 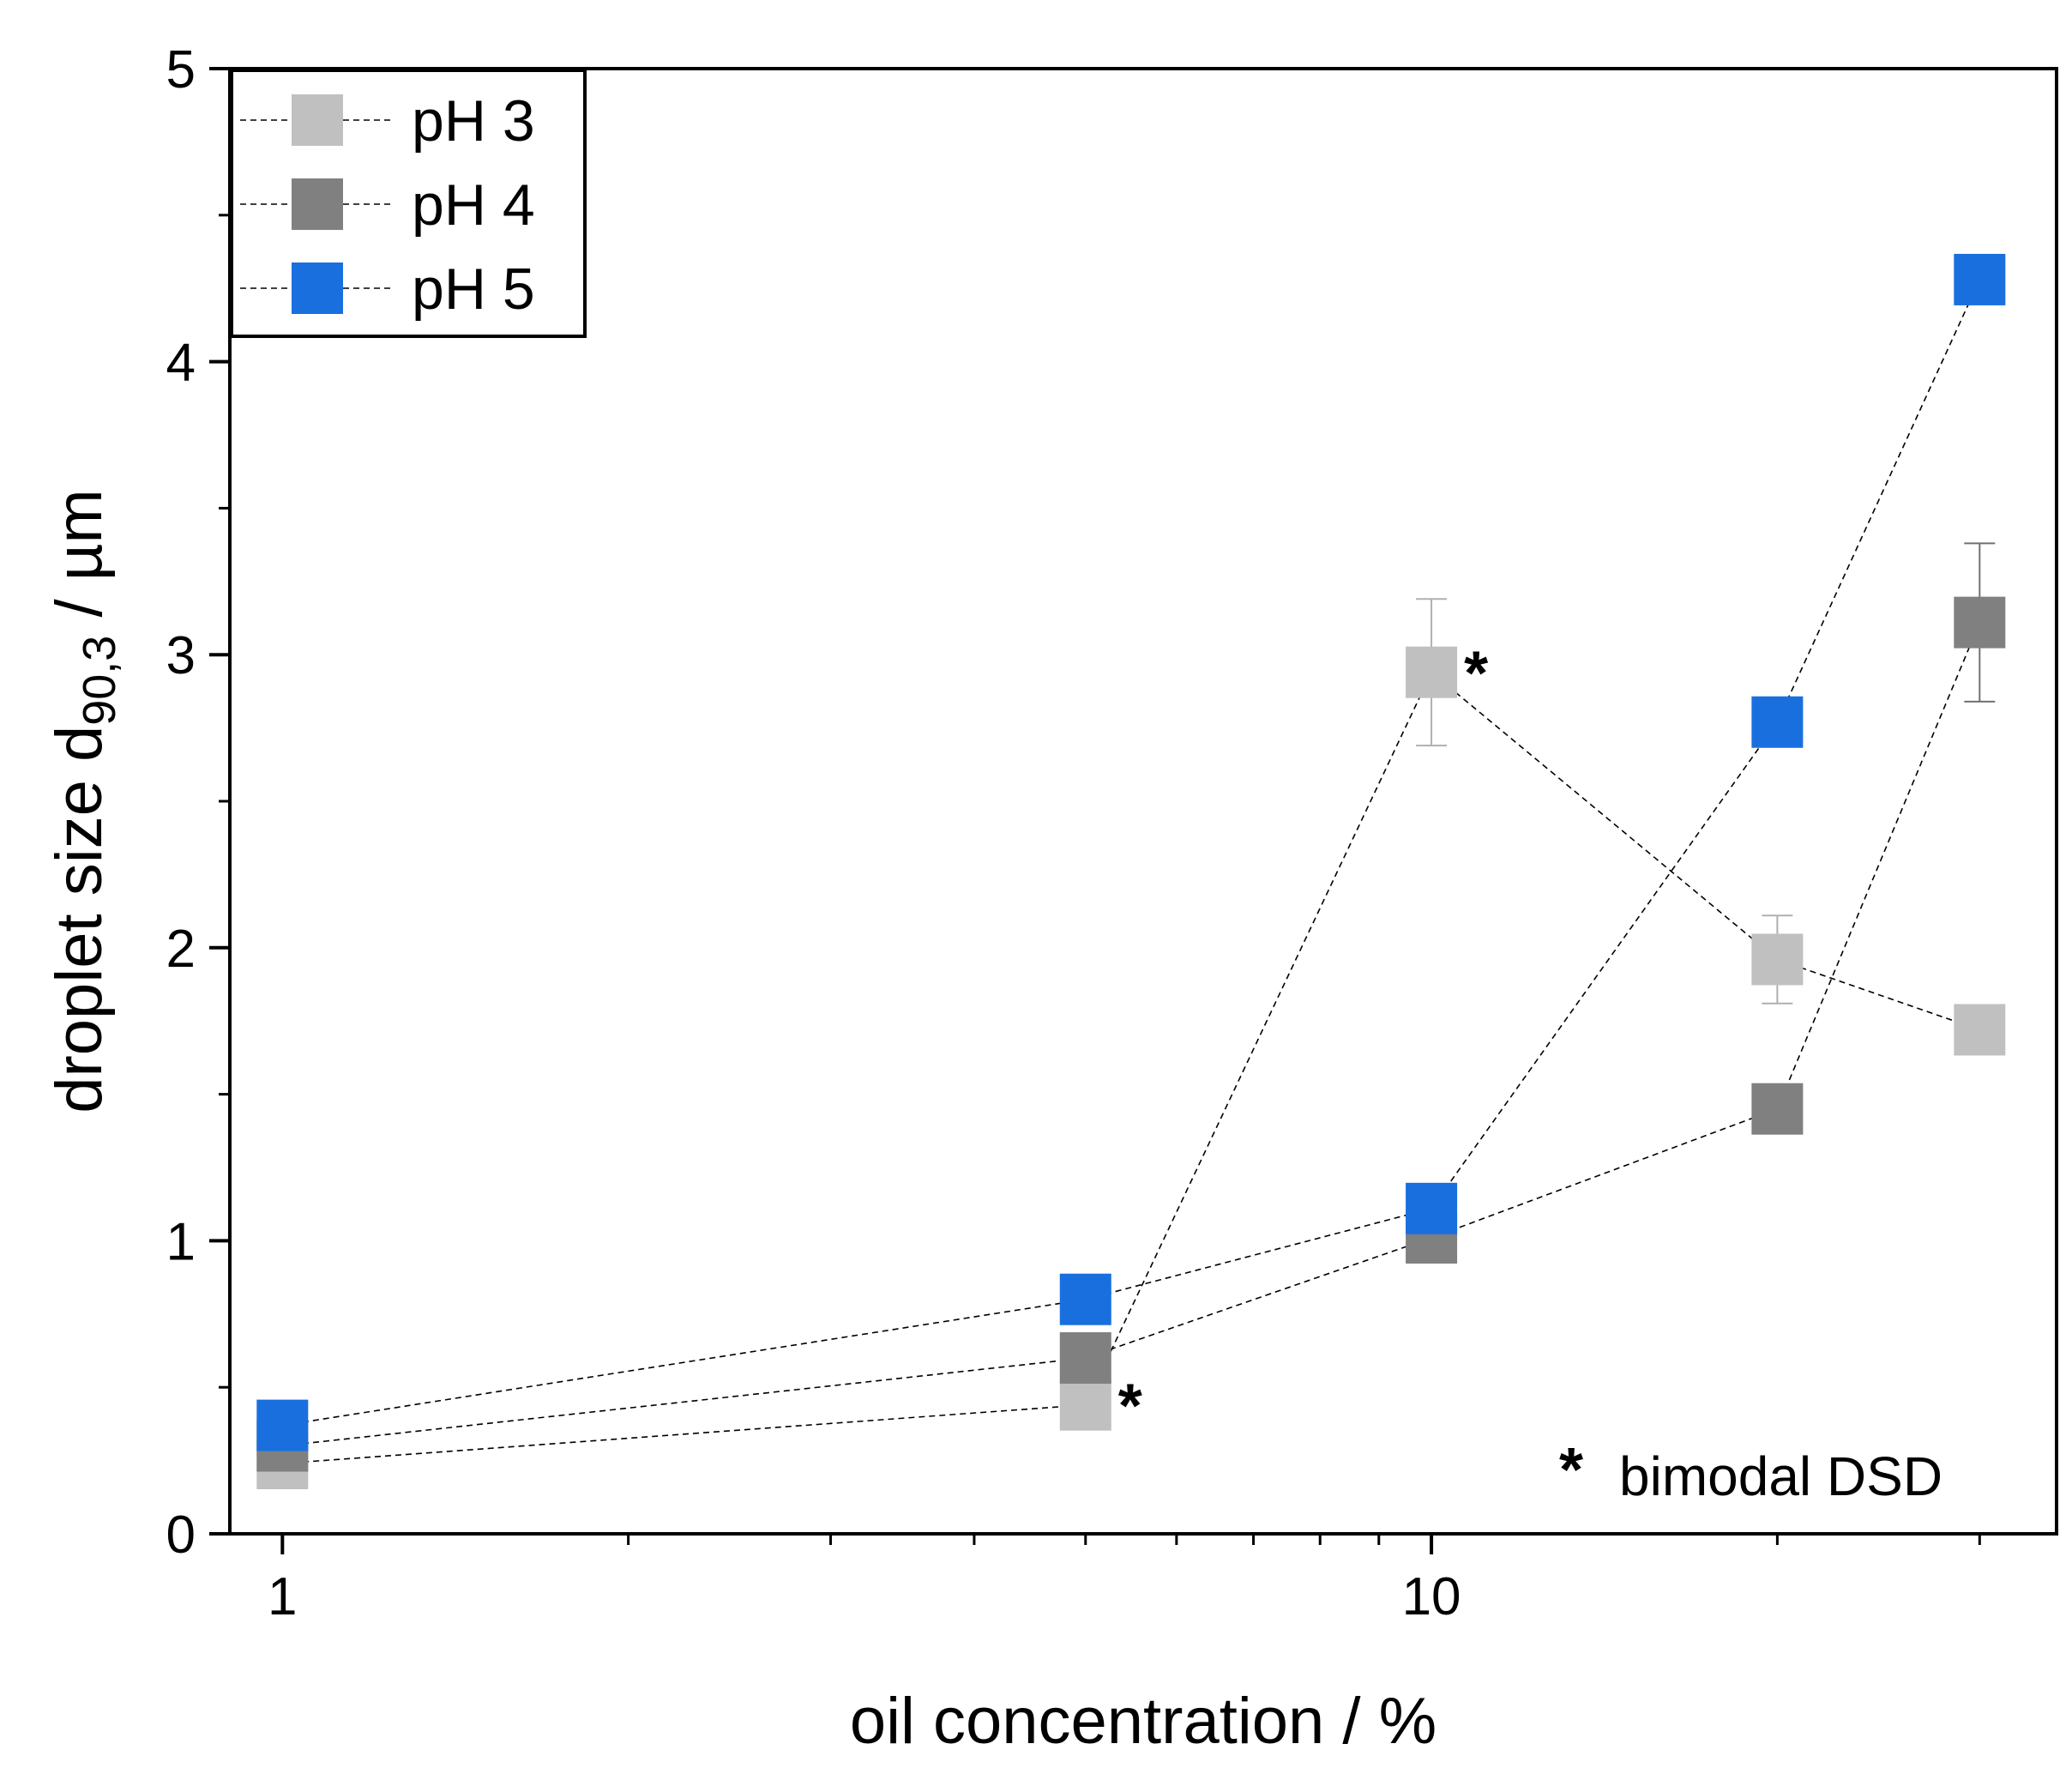 I want to click on legend-label-ph-5: pH 5, so click(x=473, y=289).